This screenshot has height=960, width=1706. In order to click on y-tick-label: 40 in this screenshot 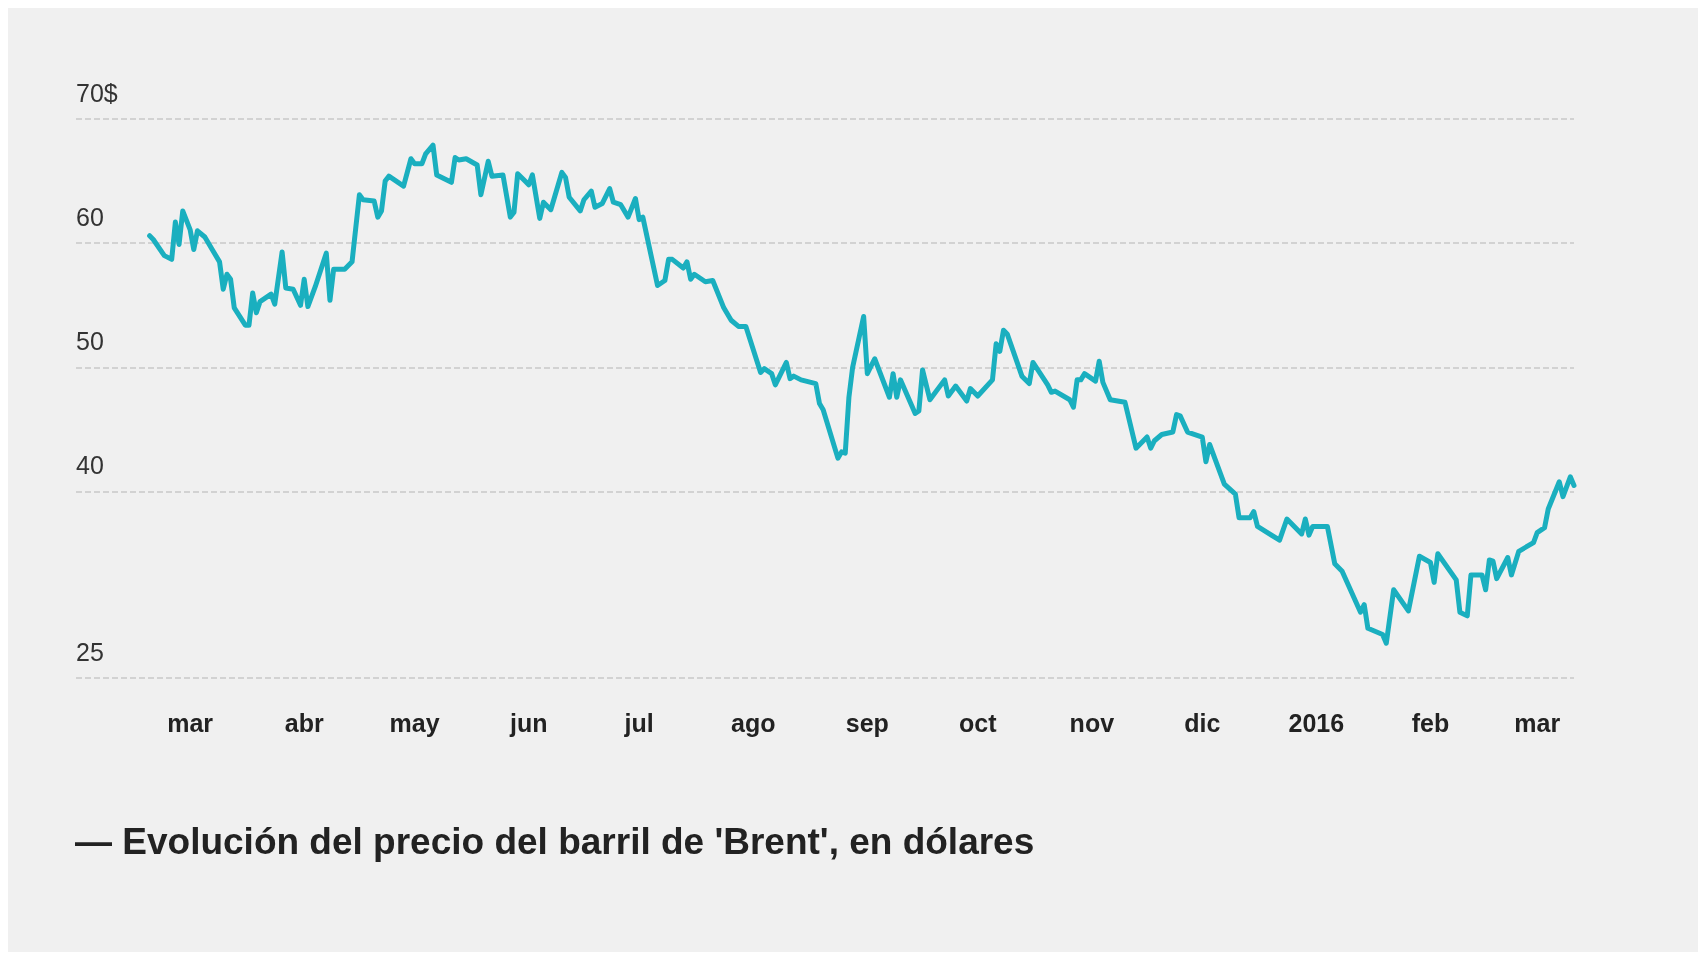, I will do `click(90, 465)`.